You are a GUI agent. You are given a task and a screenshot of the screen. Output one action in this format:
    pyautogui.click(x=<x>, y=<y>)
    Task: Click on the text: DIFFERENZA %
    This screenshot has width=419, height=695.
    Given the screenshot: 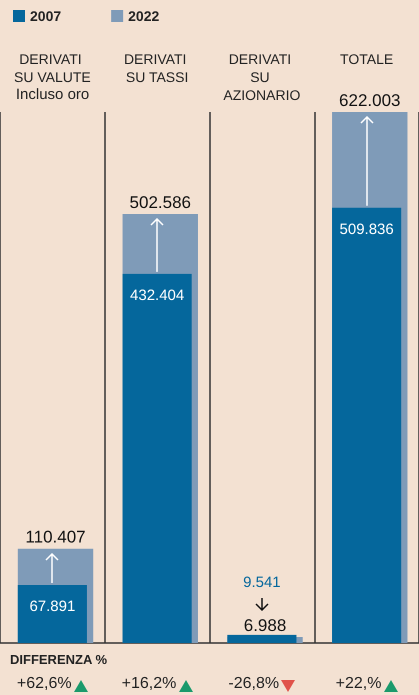 What is the action you would take?
    pyautogui.click(x=59, y=659)
    